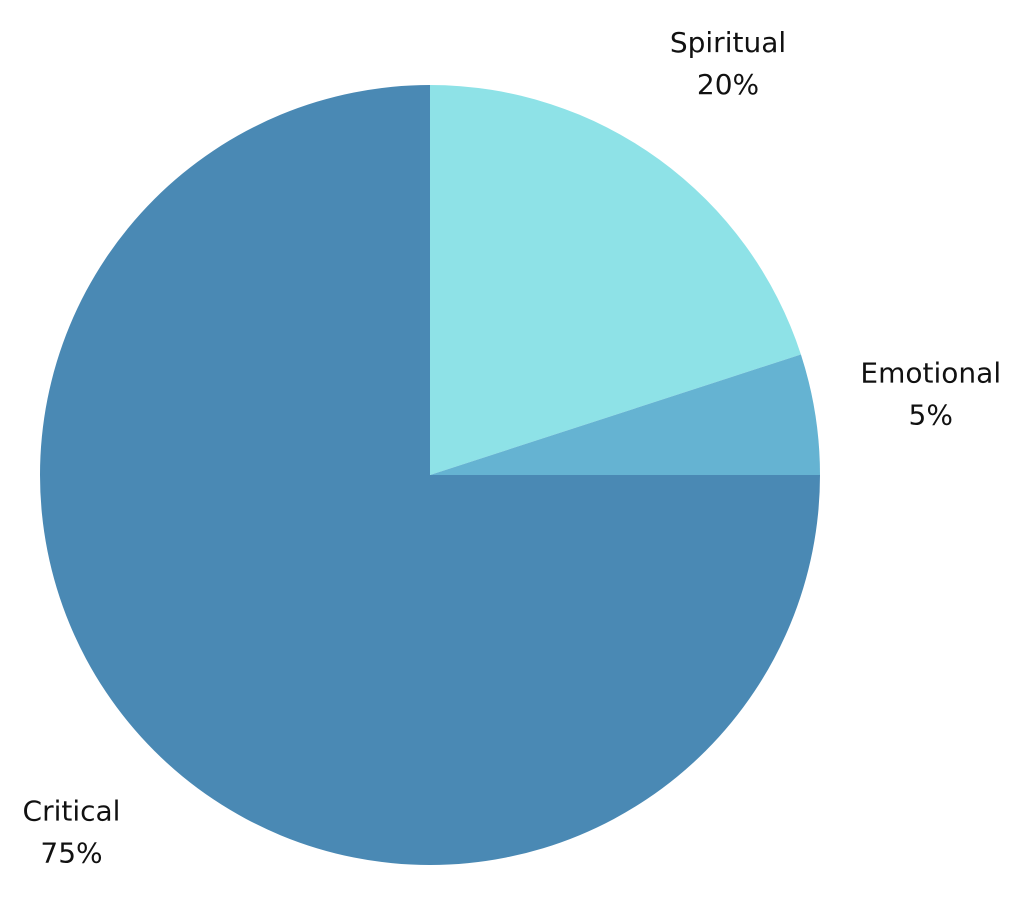 The height and width of the screenshot is (900, 1034). Describe the element at coordinates (71, 853) in the screenshot. I see `slice-value-label: 75%` at that location.